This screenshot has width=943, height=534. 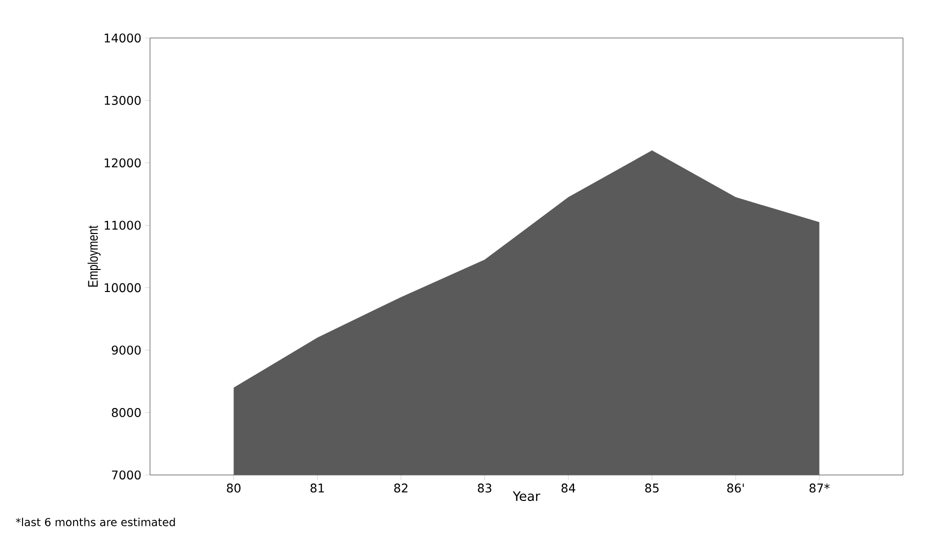 I want to click on y-tick-label: 7000, so click(x=126, y=475).